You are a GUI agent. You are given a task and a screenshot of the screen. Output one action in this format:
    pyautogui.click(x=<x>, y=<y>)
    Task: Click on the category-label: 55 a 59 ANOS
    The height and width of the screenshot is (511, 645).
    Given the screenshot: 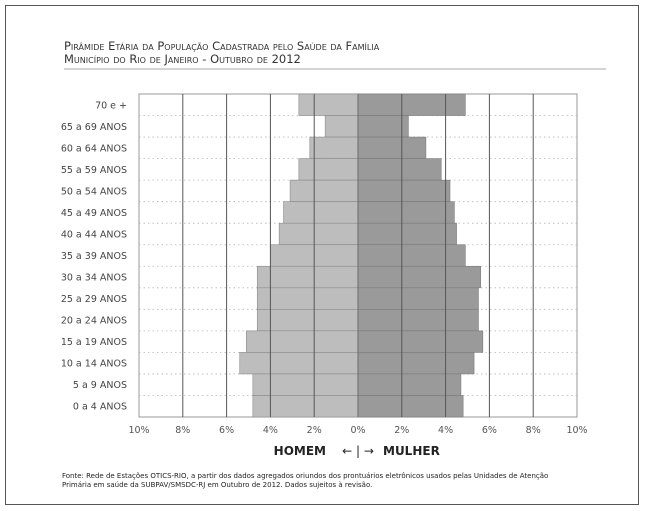 What is the action you would take?
    pyautogui.click(x=94, y=170)
    